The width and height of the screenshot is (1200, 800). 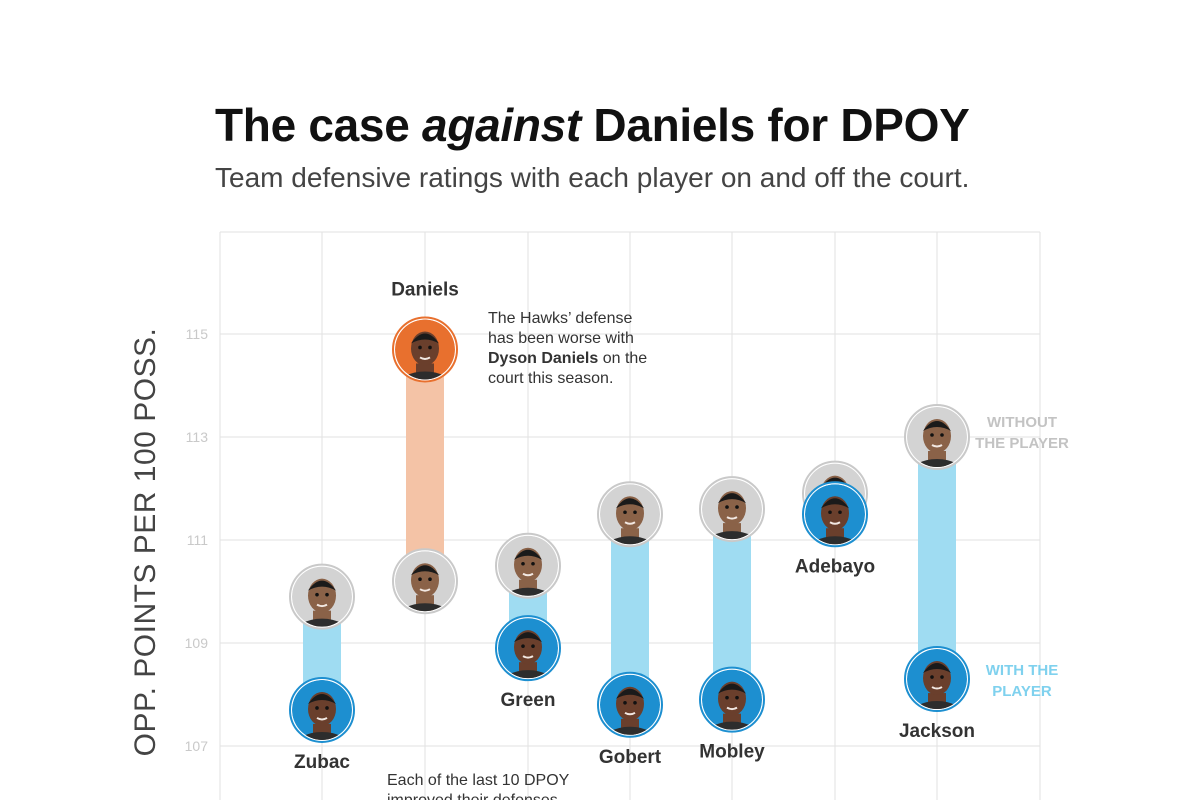 I want to click on y-tick-label: 109, so click(x=197, y=643).